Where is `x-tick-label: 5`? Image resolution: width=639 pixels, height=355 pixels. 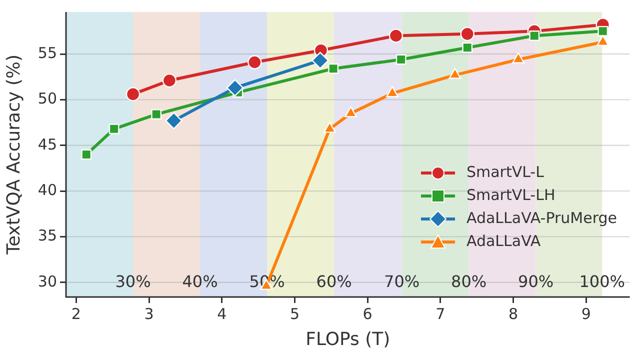 x-tick-label: 5 is located at coordinates (295, 313).